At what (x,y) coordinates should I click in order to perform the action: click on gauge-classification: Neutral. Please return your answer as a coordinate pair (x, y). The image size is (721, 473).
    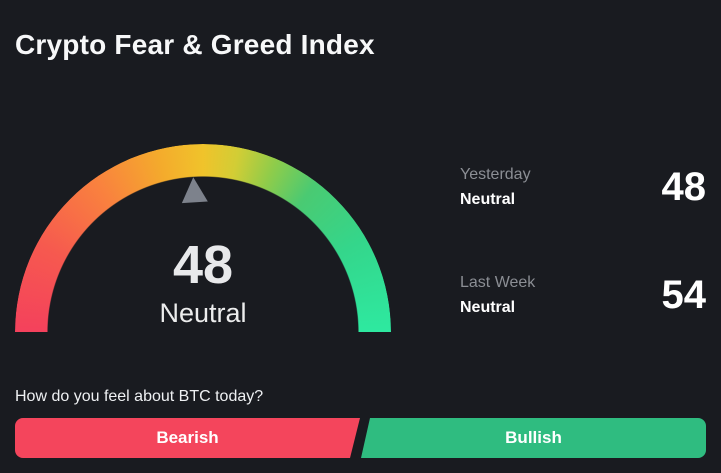
    Looking at the image, I should click on (203, 313).